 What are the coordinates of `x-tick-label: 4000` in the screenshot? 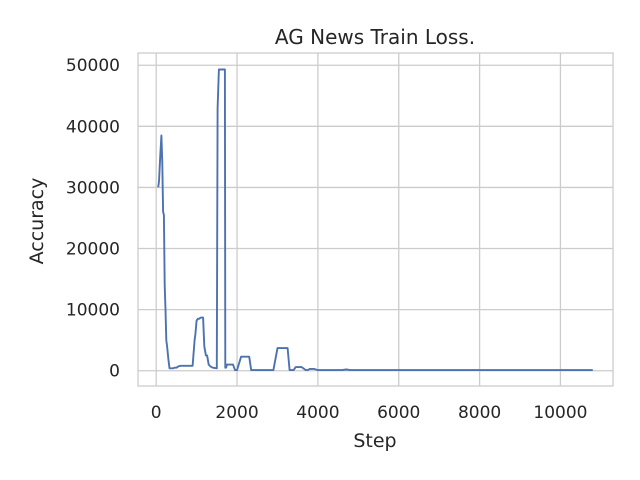 It's located at (317, 413).